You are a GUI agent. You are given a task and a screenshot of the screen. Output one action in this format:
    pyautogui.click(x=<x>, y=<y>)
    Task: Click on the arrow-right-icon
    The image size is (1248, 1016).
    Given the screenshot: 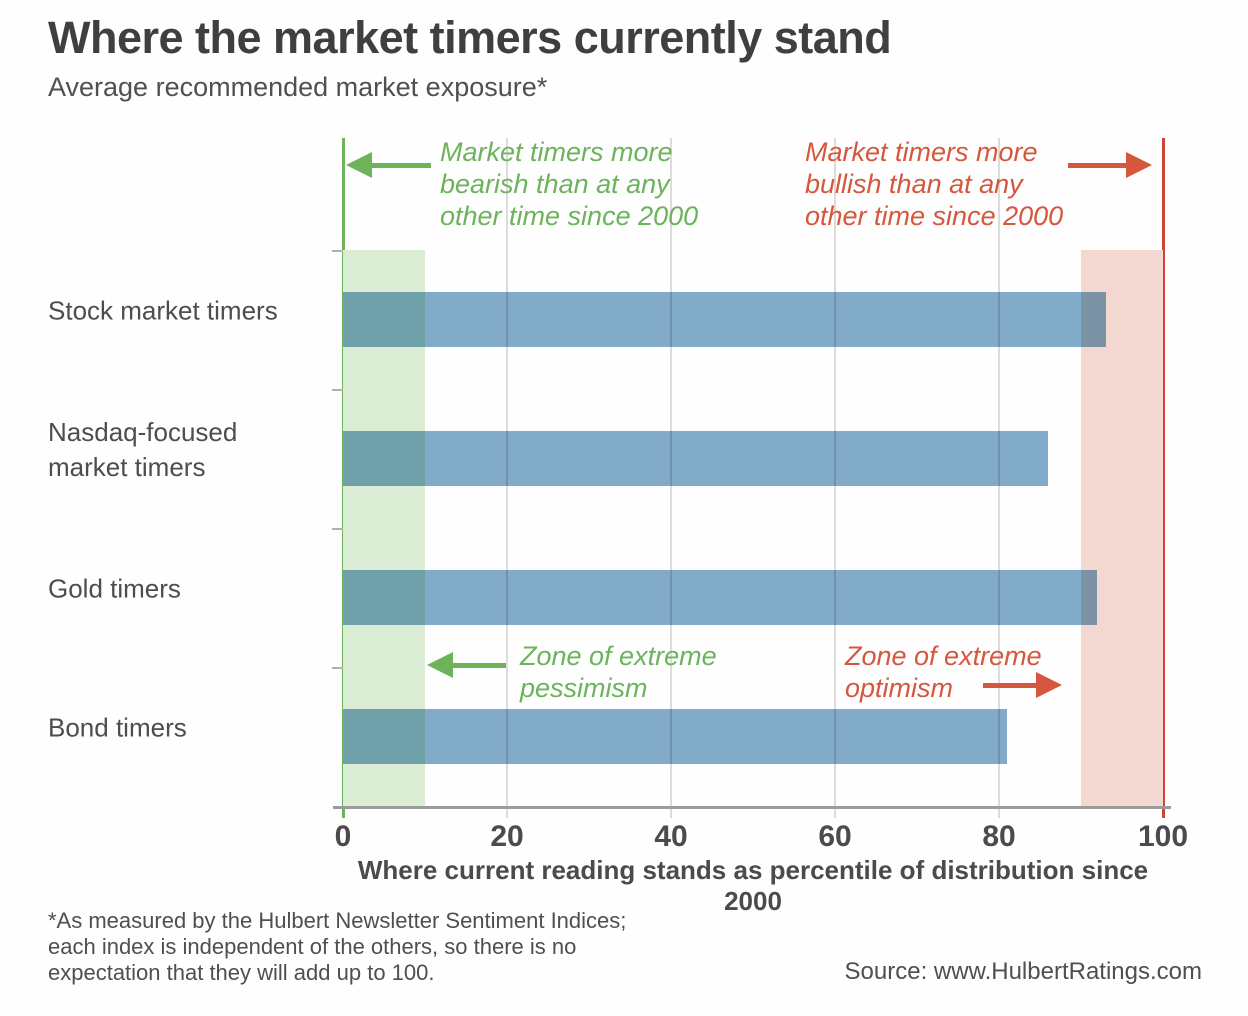 What is the action you would take?
    pyautogui.click(x=1139, y=165)
    